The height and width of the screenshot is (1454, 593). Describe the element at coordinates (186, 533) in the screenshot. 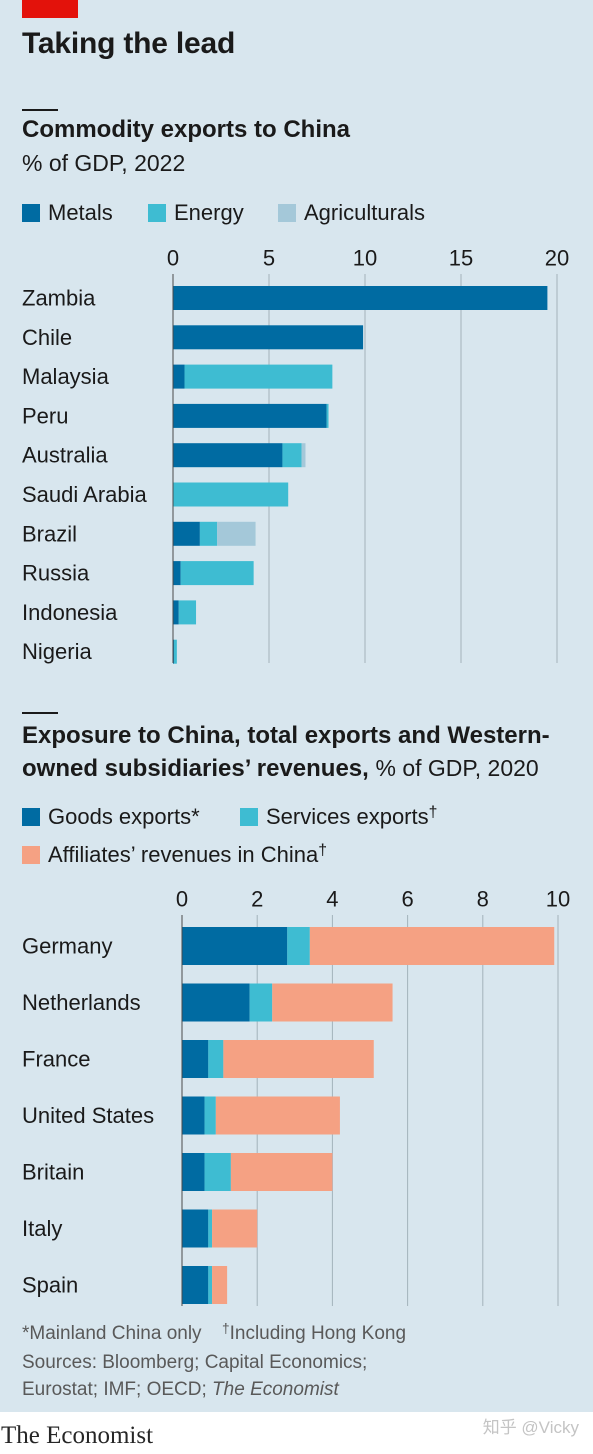

I see `bar-brazil-metals` at that location.